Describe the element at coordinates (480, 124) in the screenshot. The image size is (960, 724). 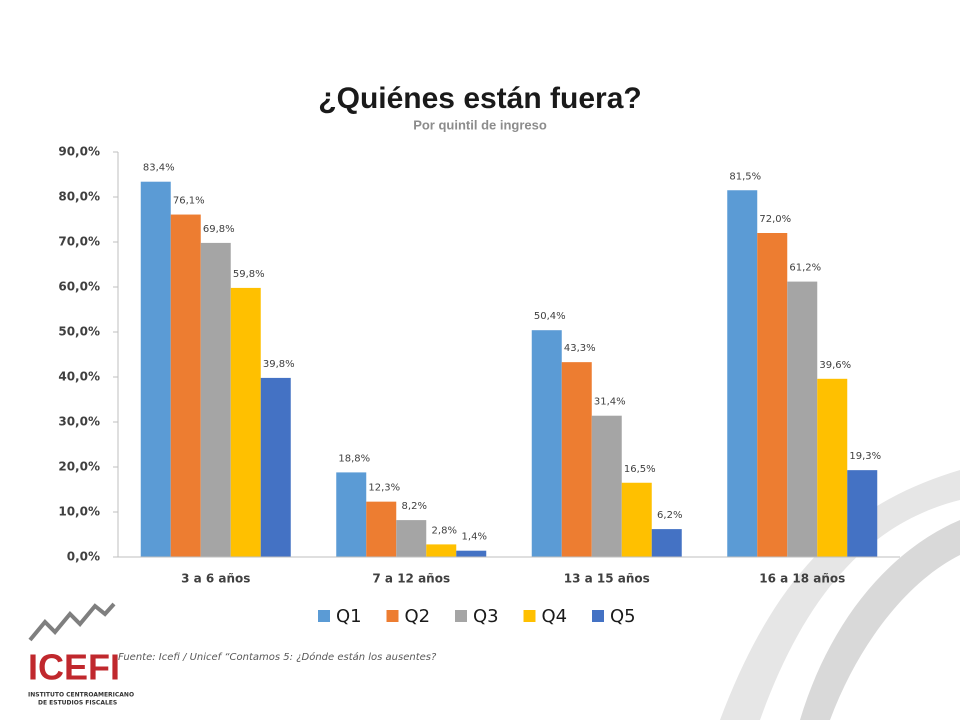
I see `chart-subtitle: Por quintil de ingreso` at that location.